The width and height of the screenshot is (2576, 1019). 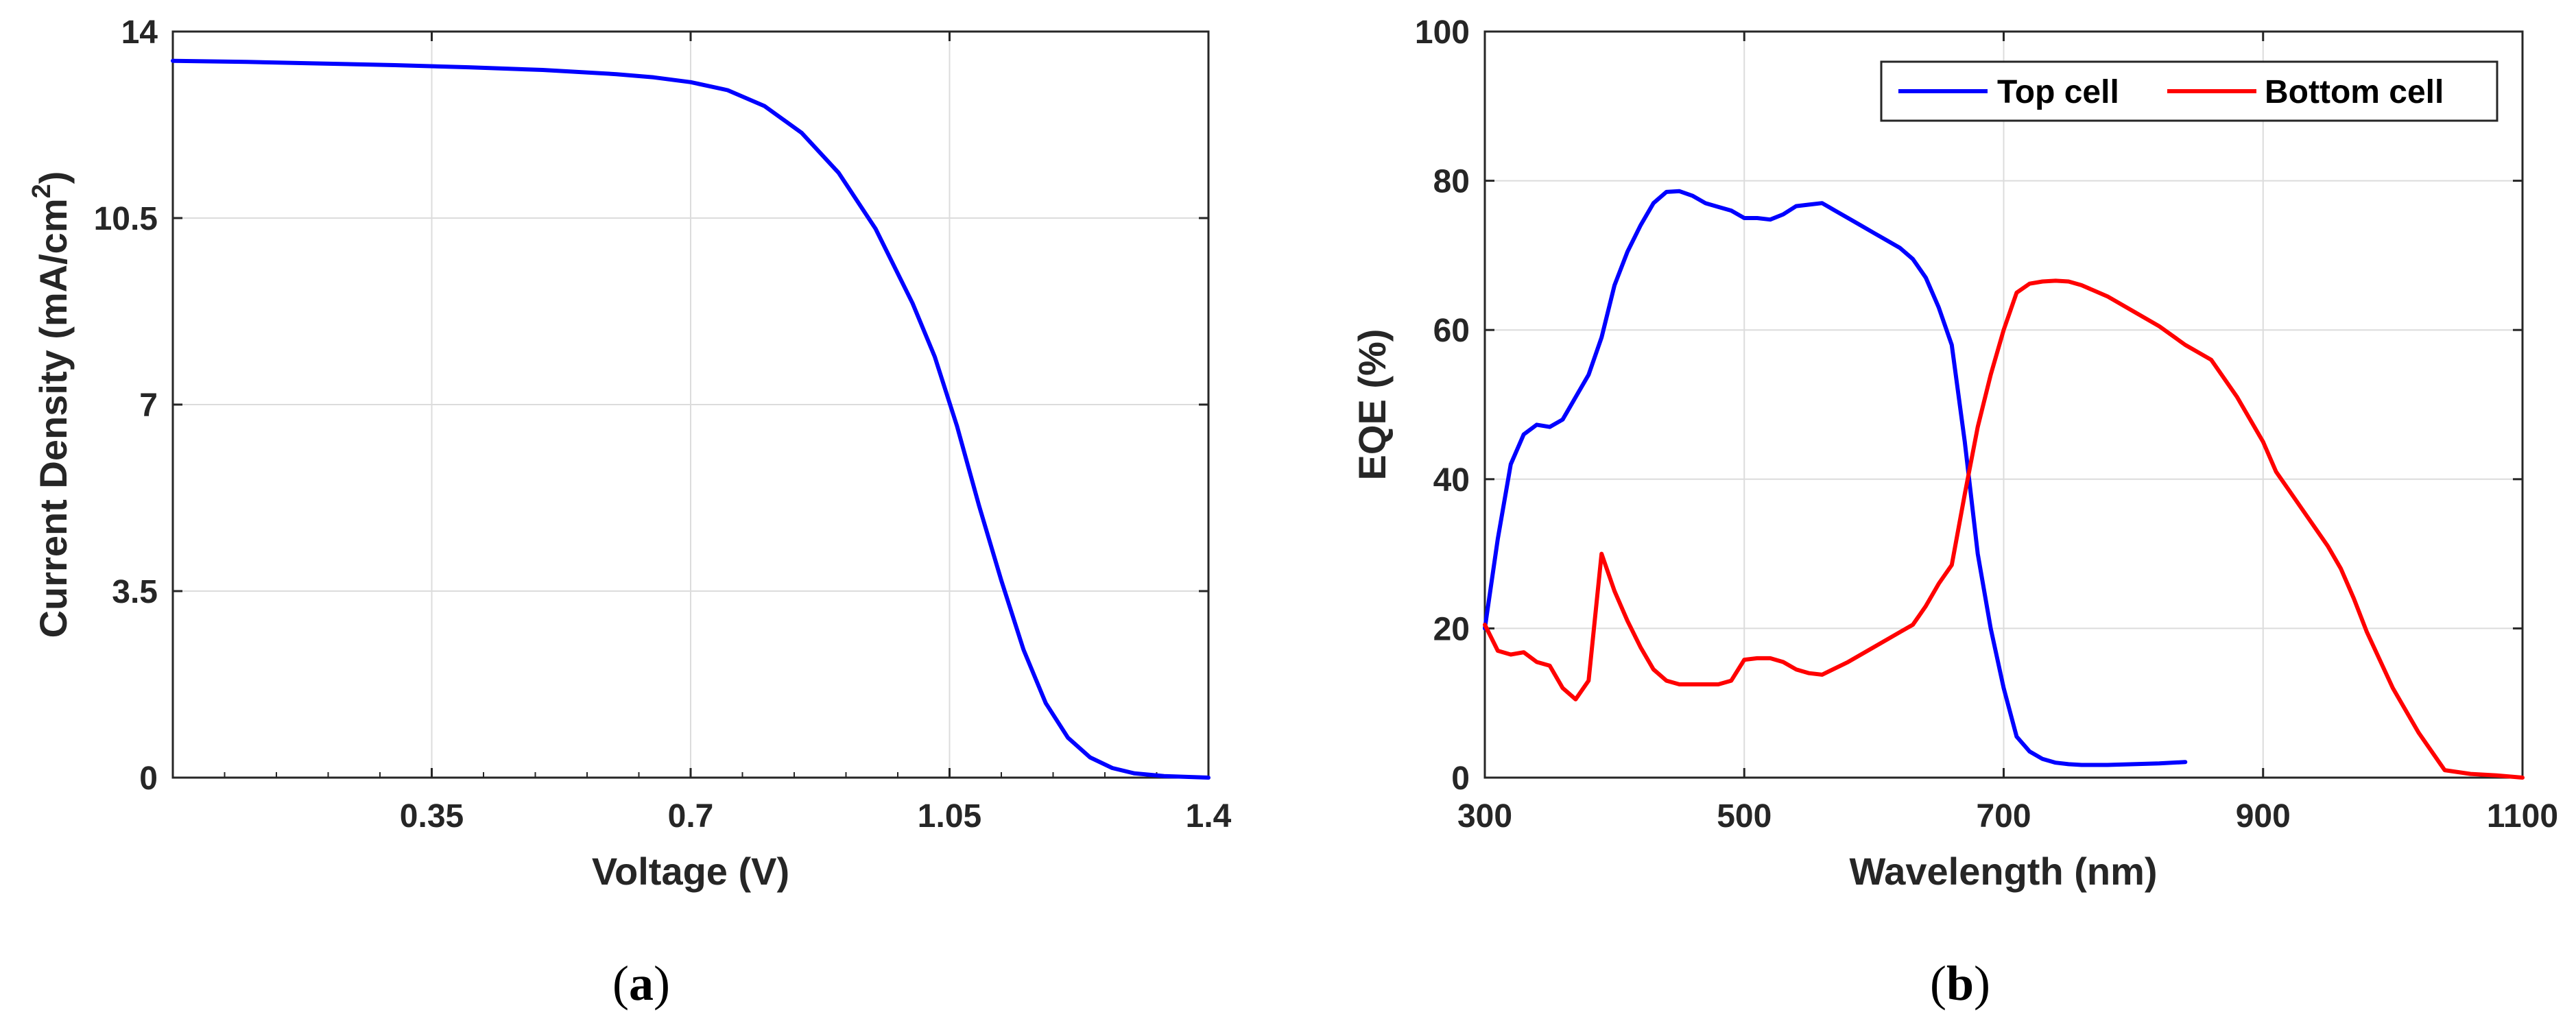 What do you see at coordinates (126, 405) in the screenshot?
I see `y-tick-labels: 0 3.5 7 10.5 14` at bounding box center [126, 405].